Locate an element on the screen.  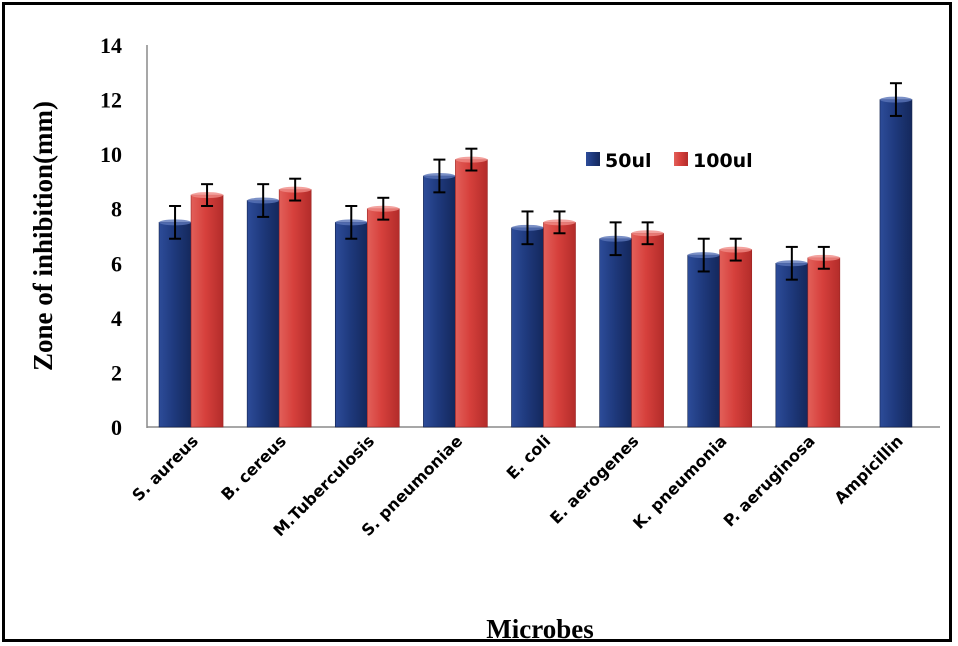
legend-label-50ul: 50ul is located at coordinates (628, 161).